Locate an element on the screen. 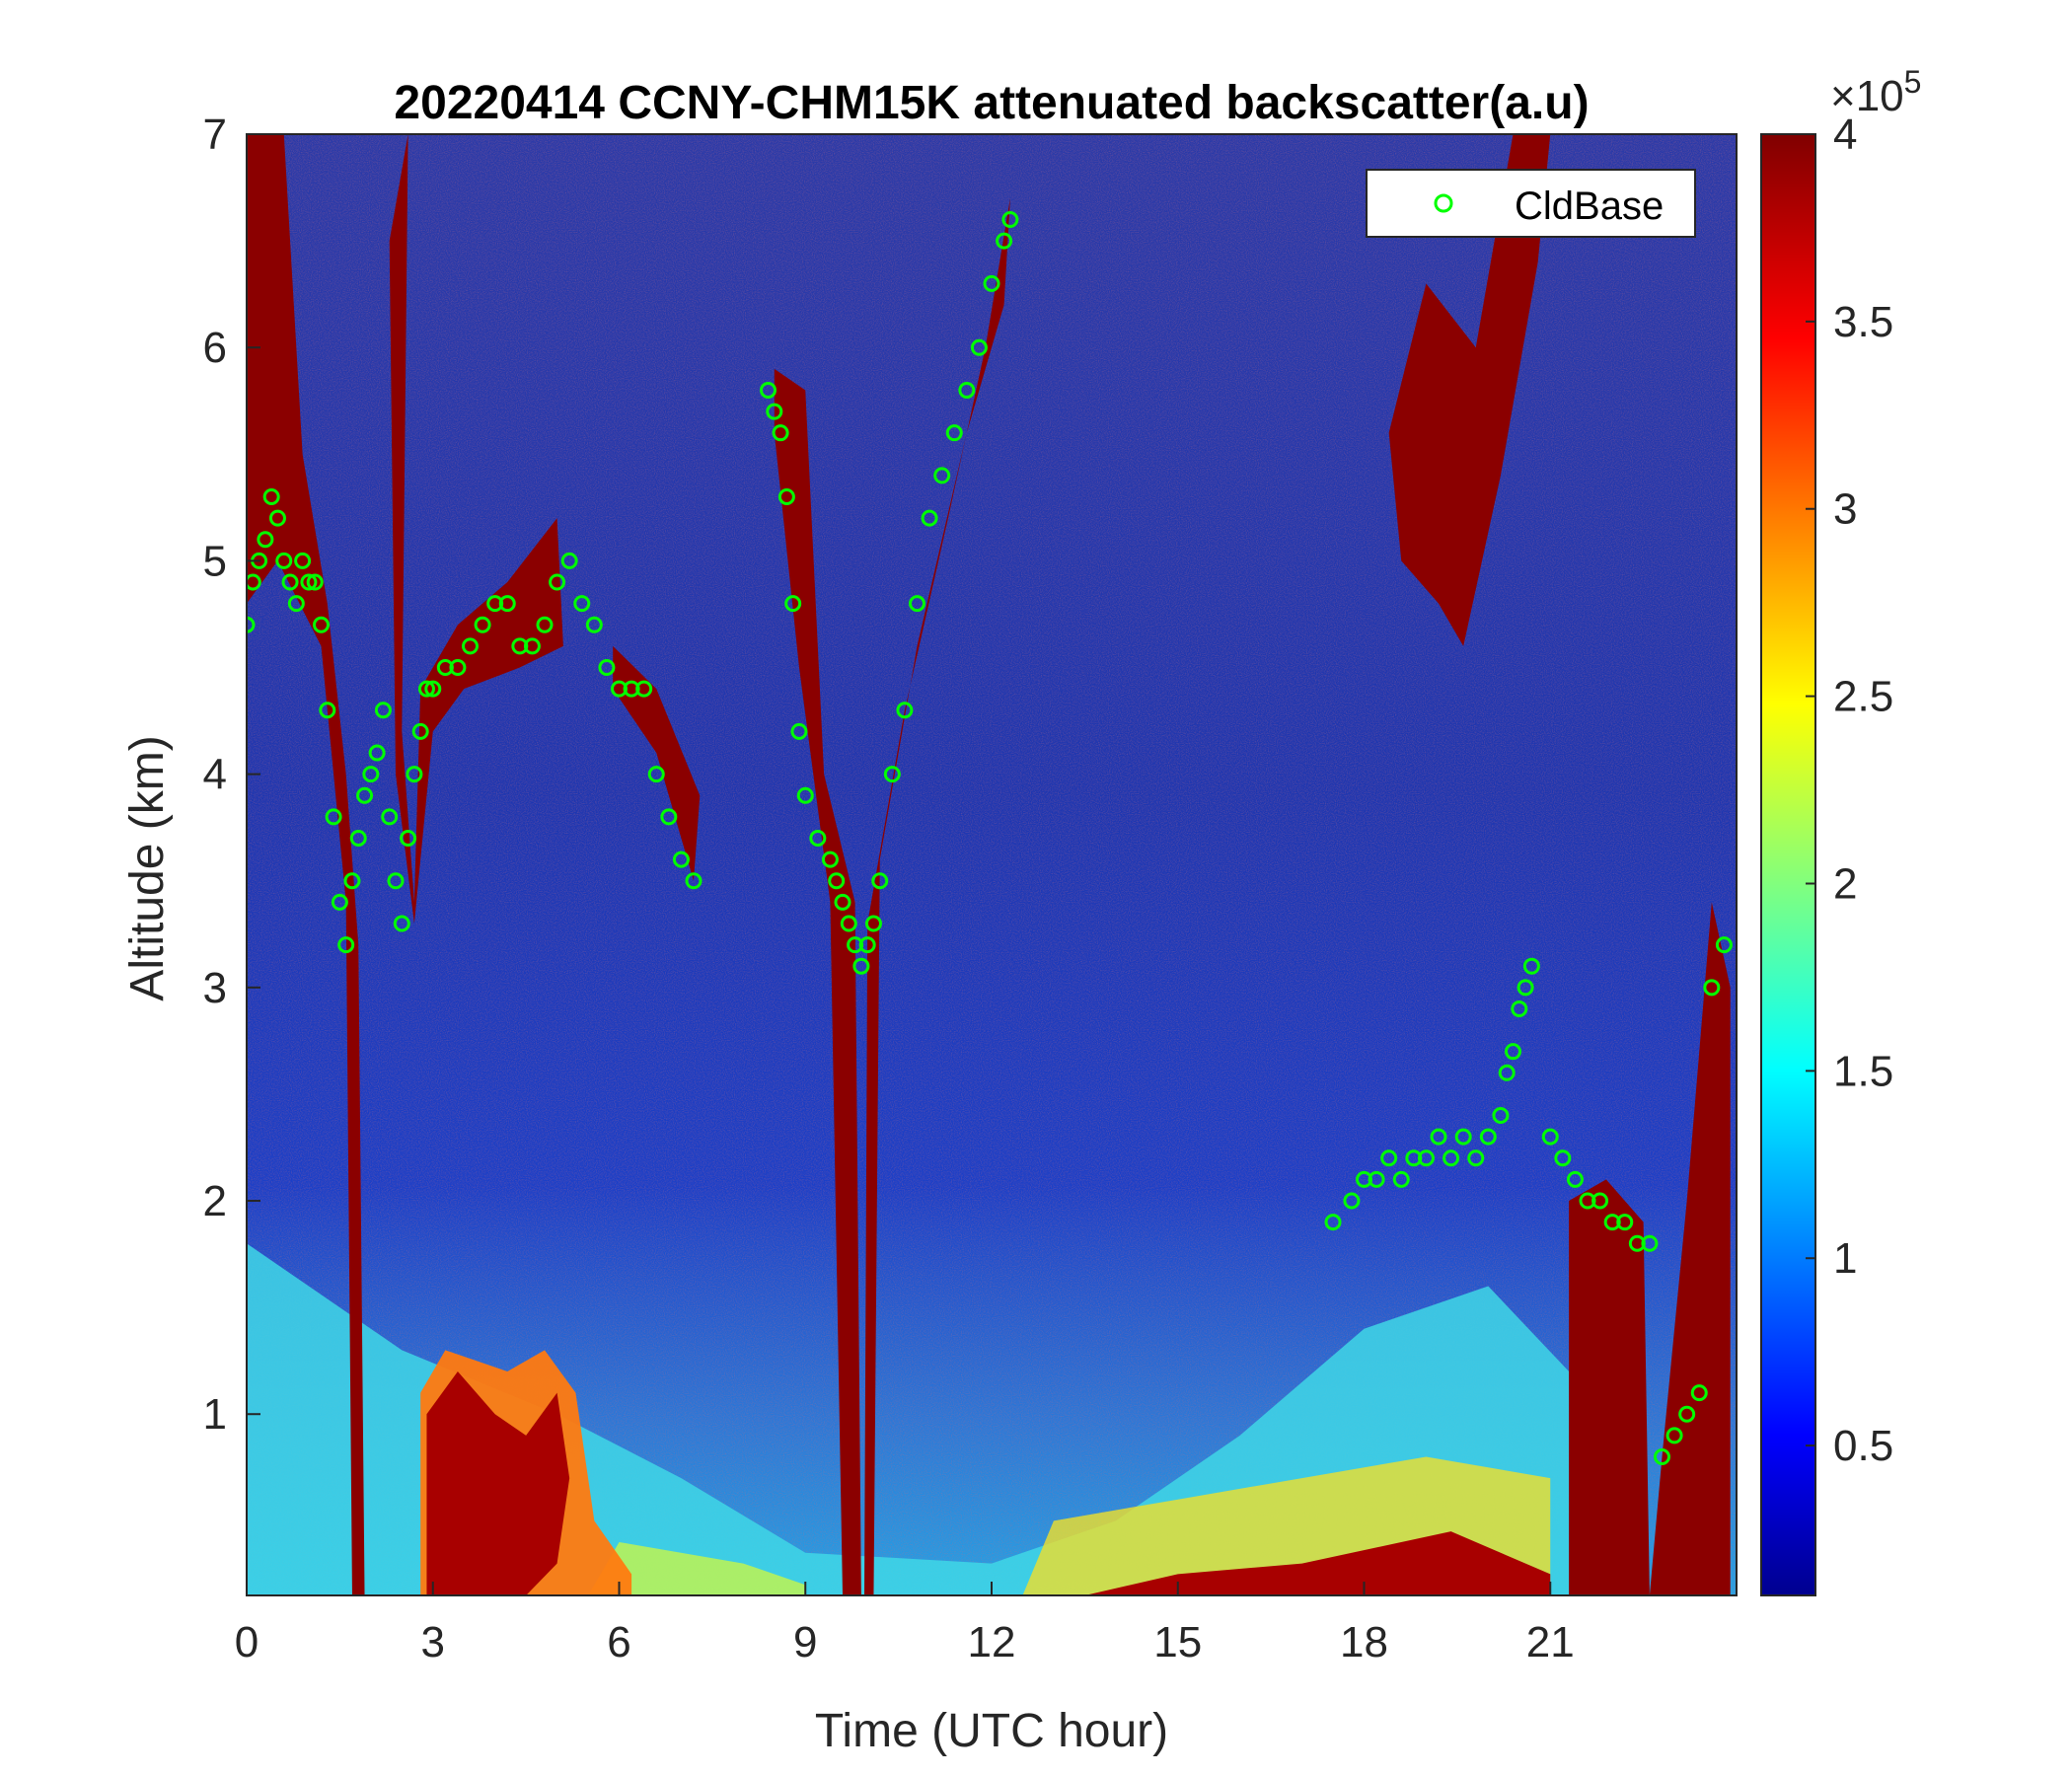 This screenshot has width=2072, height=1776. cloud-evening-high is located at coordinates (1469, 390).